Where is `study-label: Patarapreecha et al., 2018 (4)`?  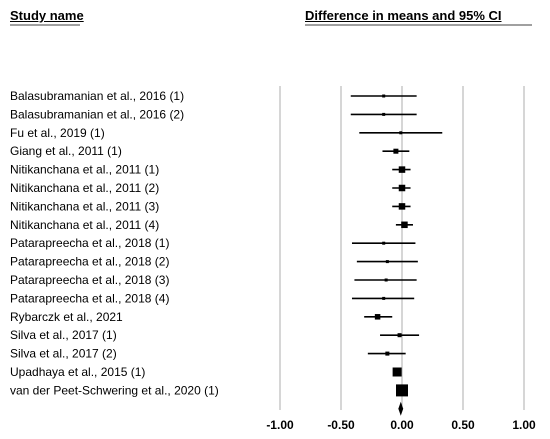 study-label: Patarapreecha et al., 2018 (4) is located at coordinates (89, 298).